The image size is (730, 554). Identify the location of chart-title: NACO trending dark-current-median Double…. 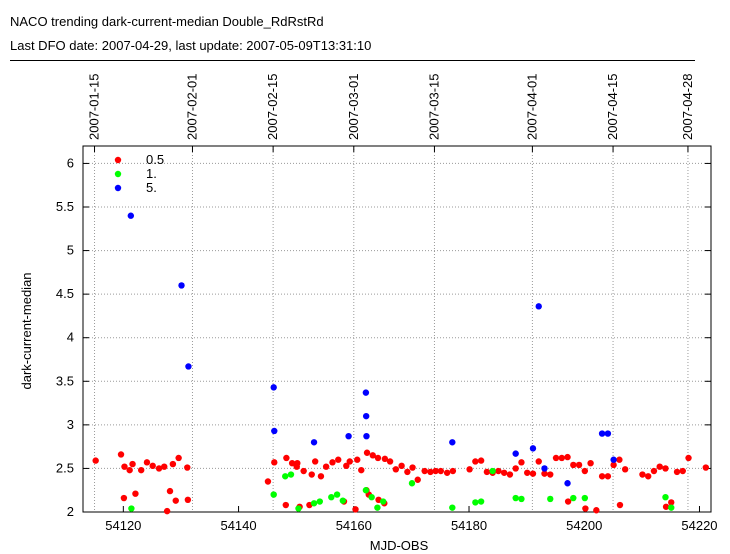
(167, 21).